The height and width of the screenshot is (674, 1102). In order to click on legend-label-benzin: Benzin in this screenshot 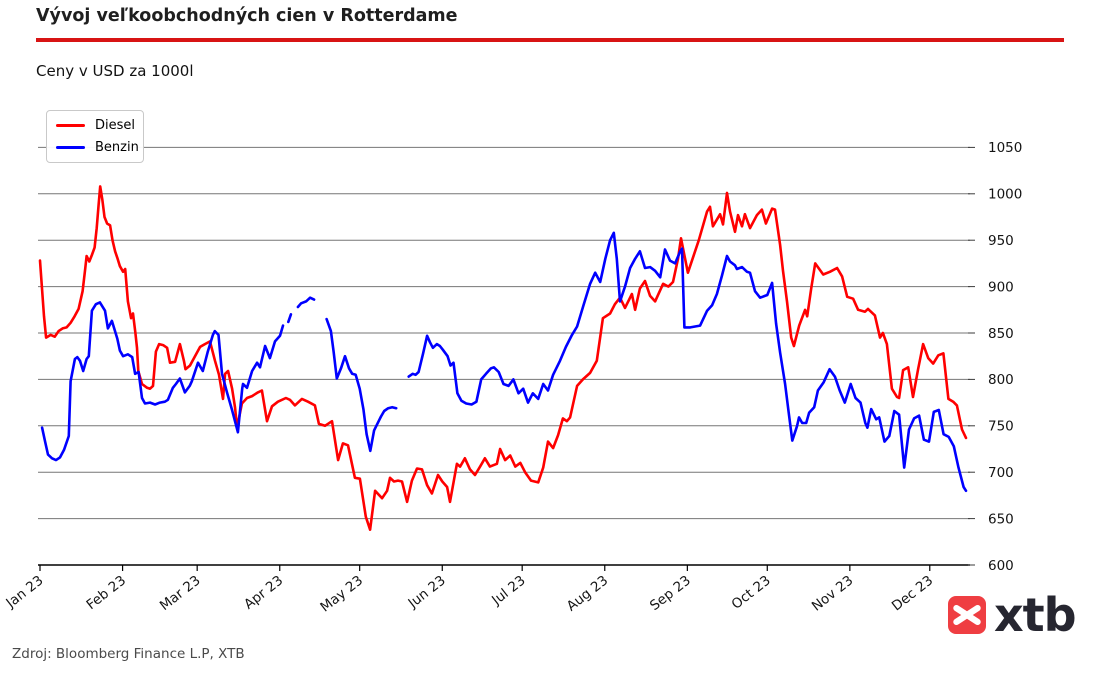, I will do `click(117, 147)`.